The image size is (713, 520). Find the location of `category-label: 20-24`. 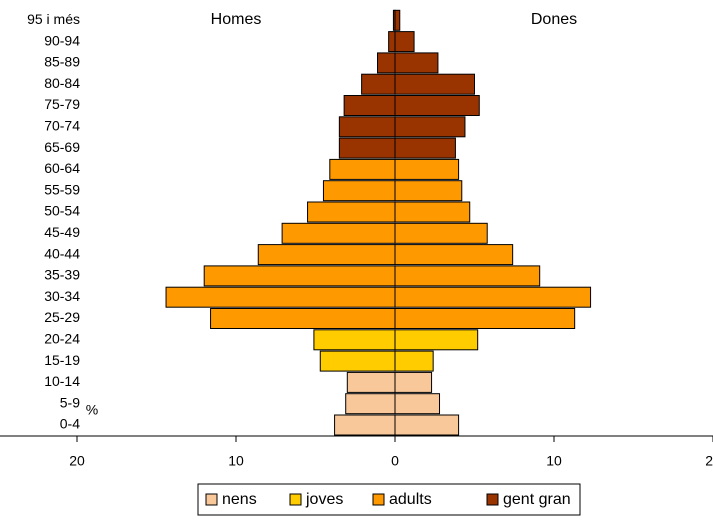

category-label: 20-24 is located at coordinates (62, 339).